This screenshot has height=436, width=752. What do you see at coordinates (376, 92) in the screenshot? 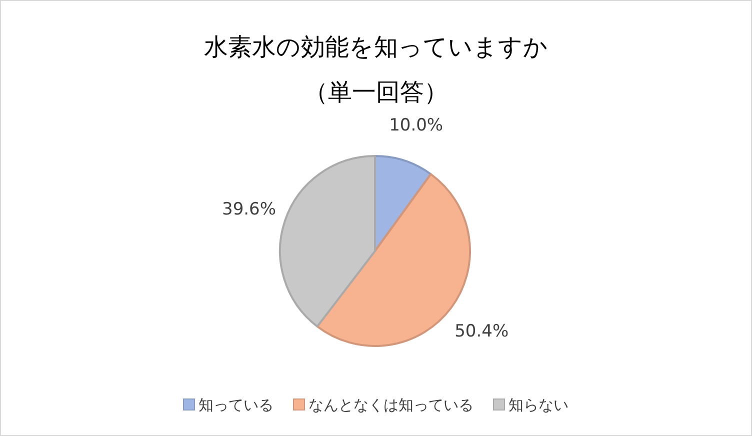
I see `chart-subtitle: （単一回答）` at bounding box center [376, 92].